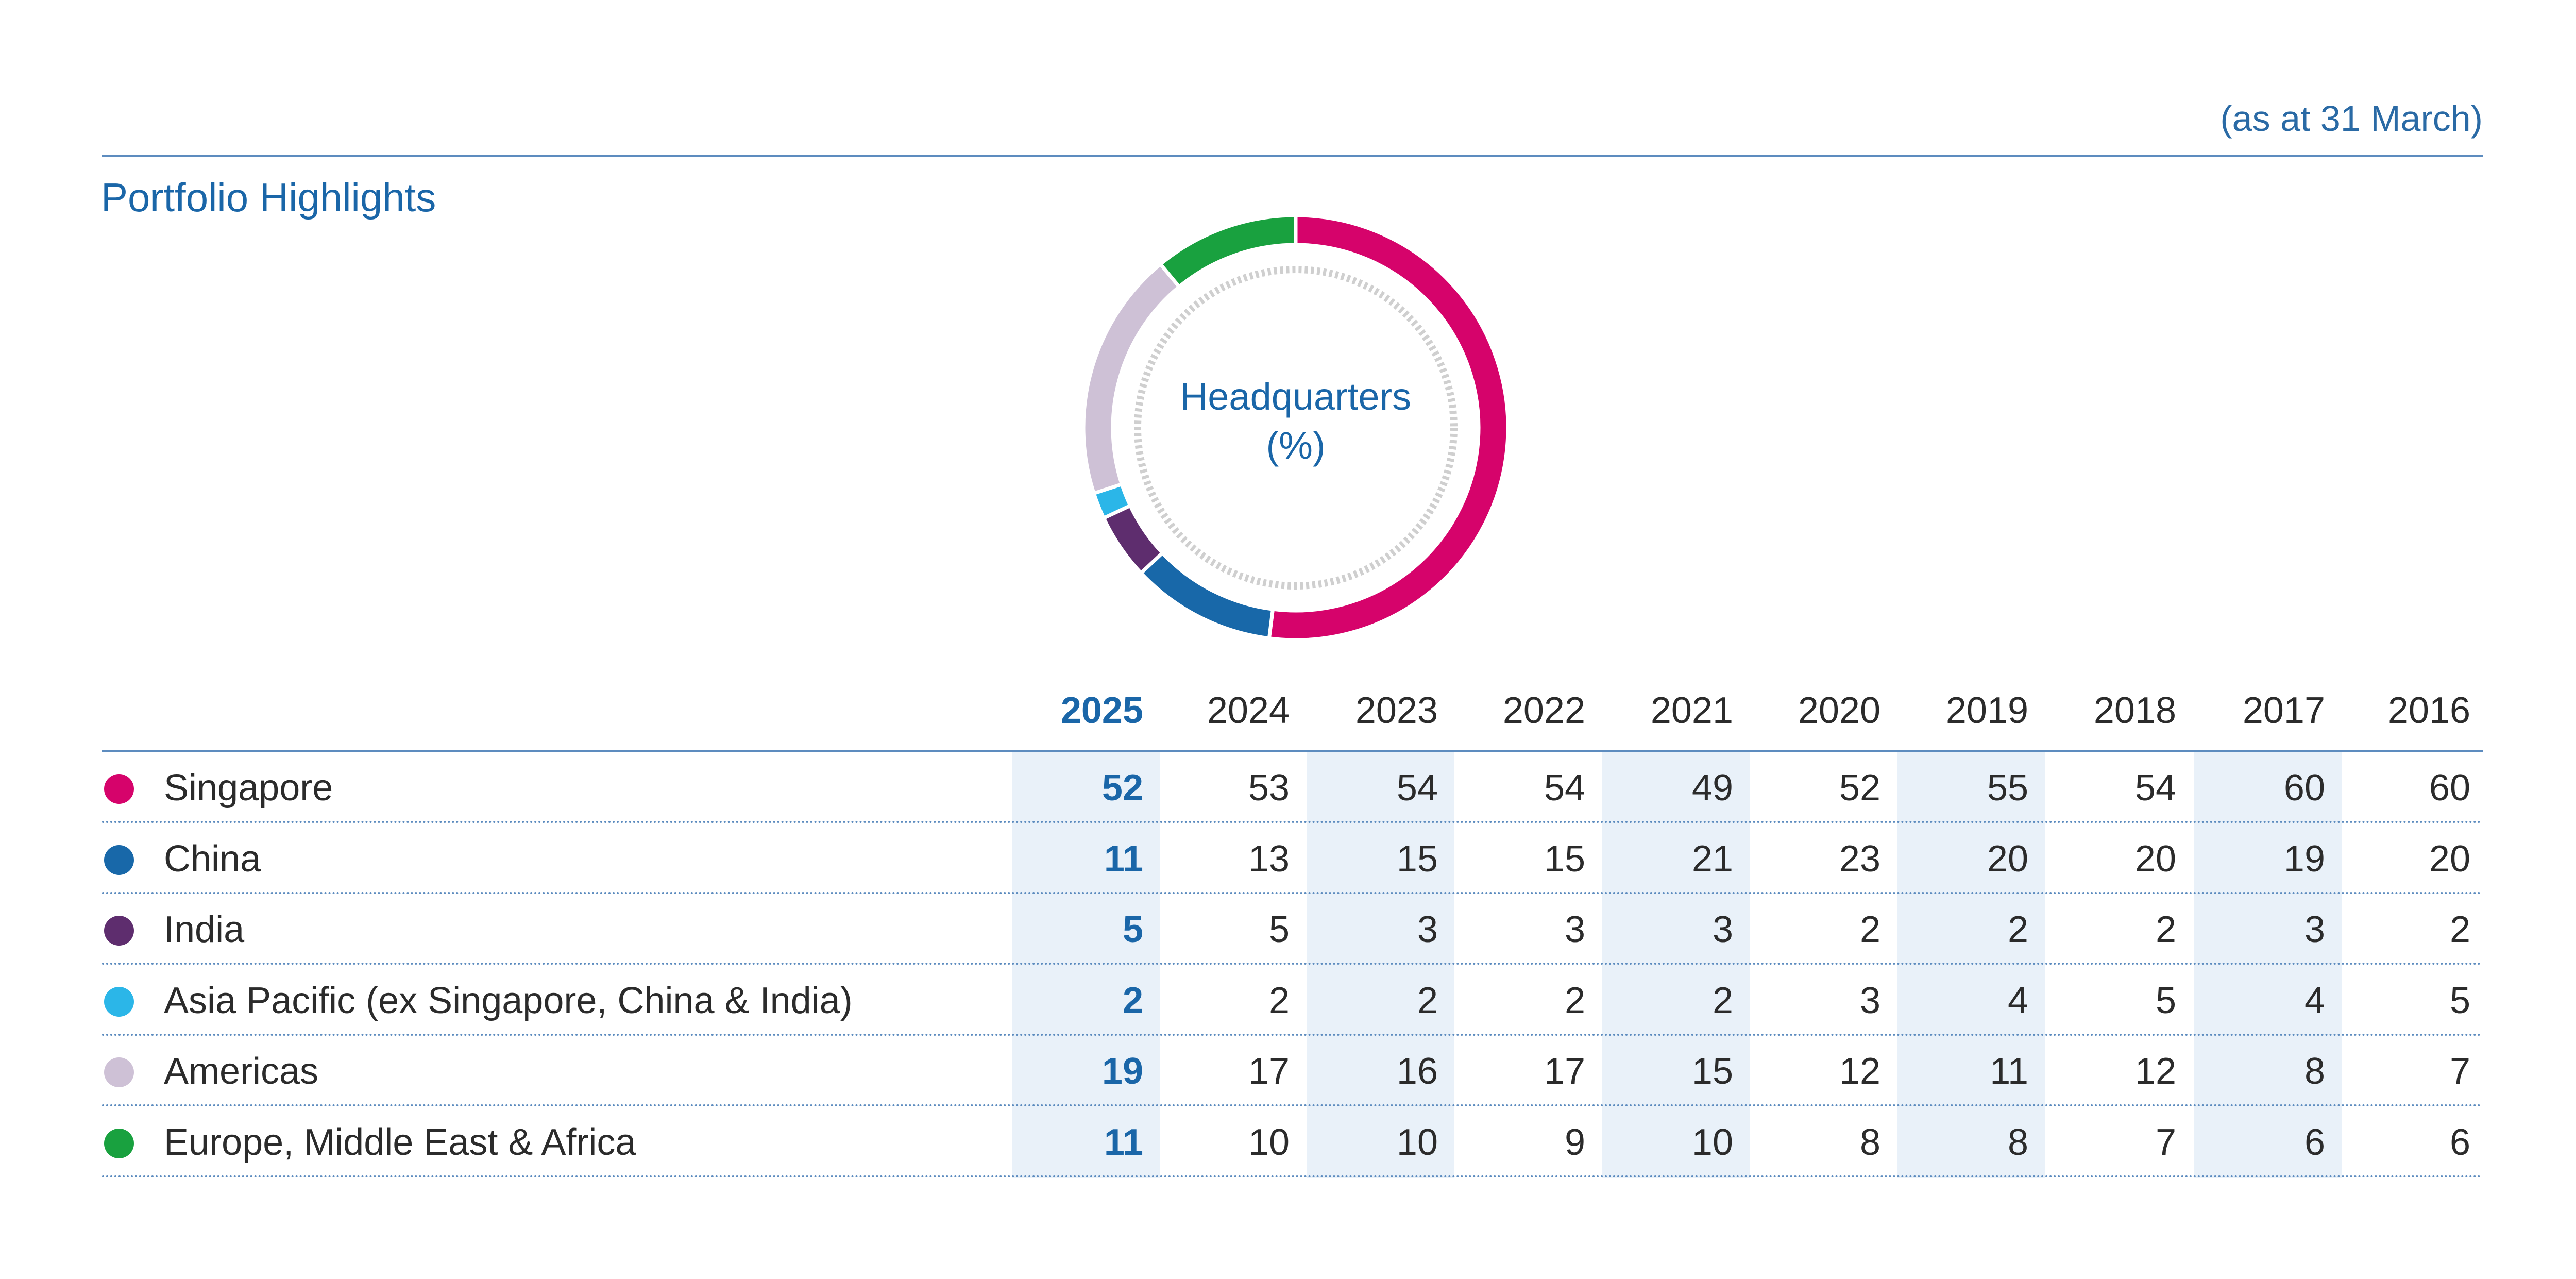  What do you see at coordinates (1859, 788) in the screenshot?
I see `cell-2020: 52` at bounding box center [1859, 788].